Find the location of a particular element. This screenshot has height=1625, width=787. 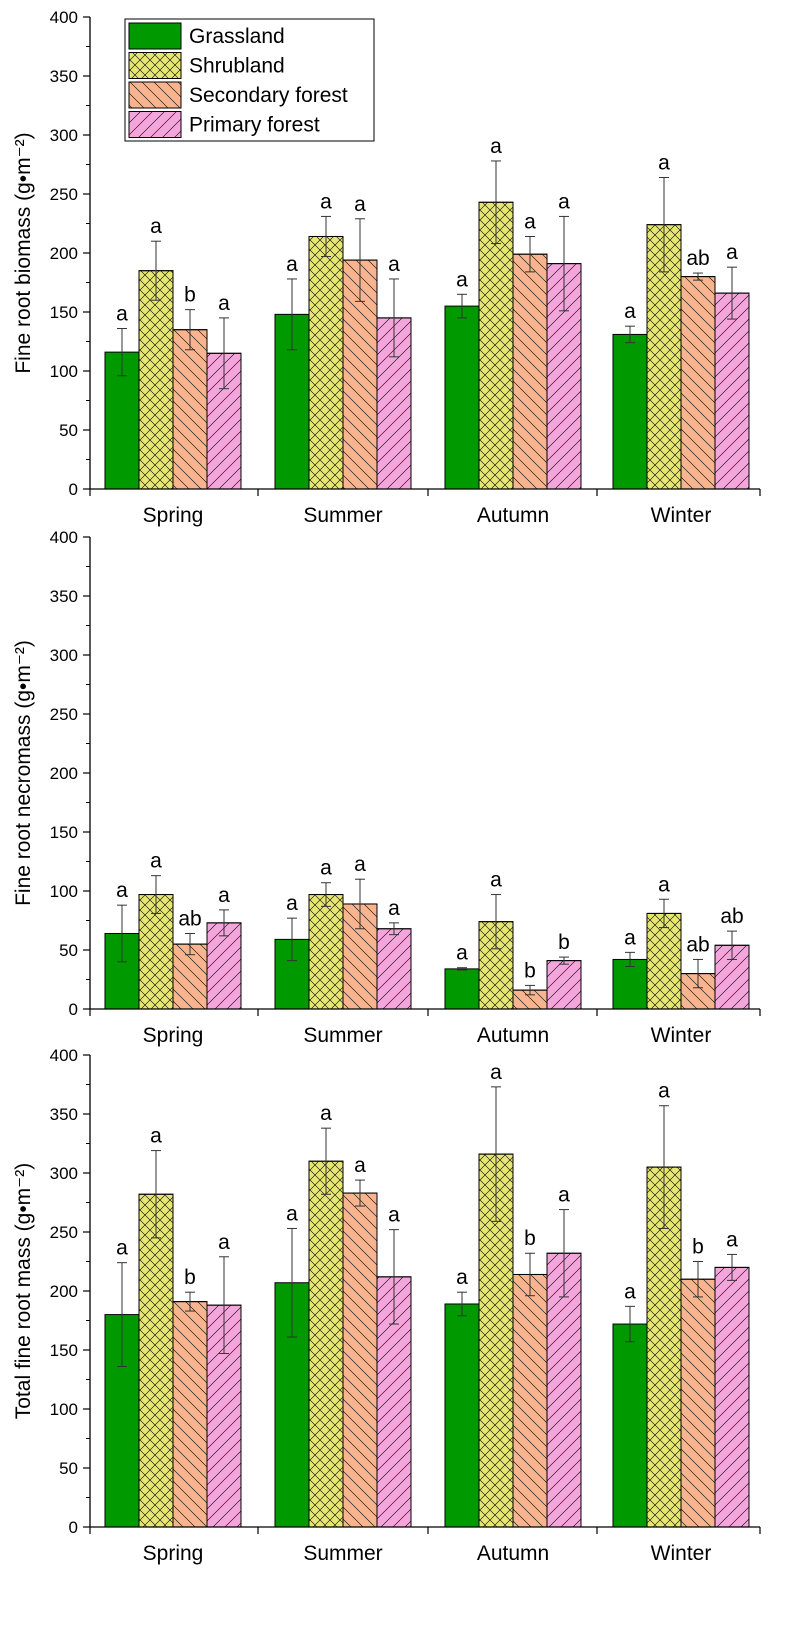

y-axis-title: Total fine root mass (g•m⁻²) is located at coordinates (23, 1291).